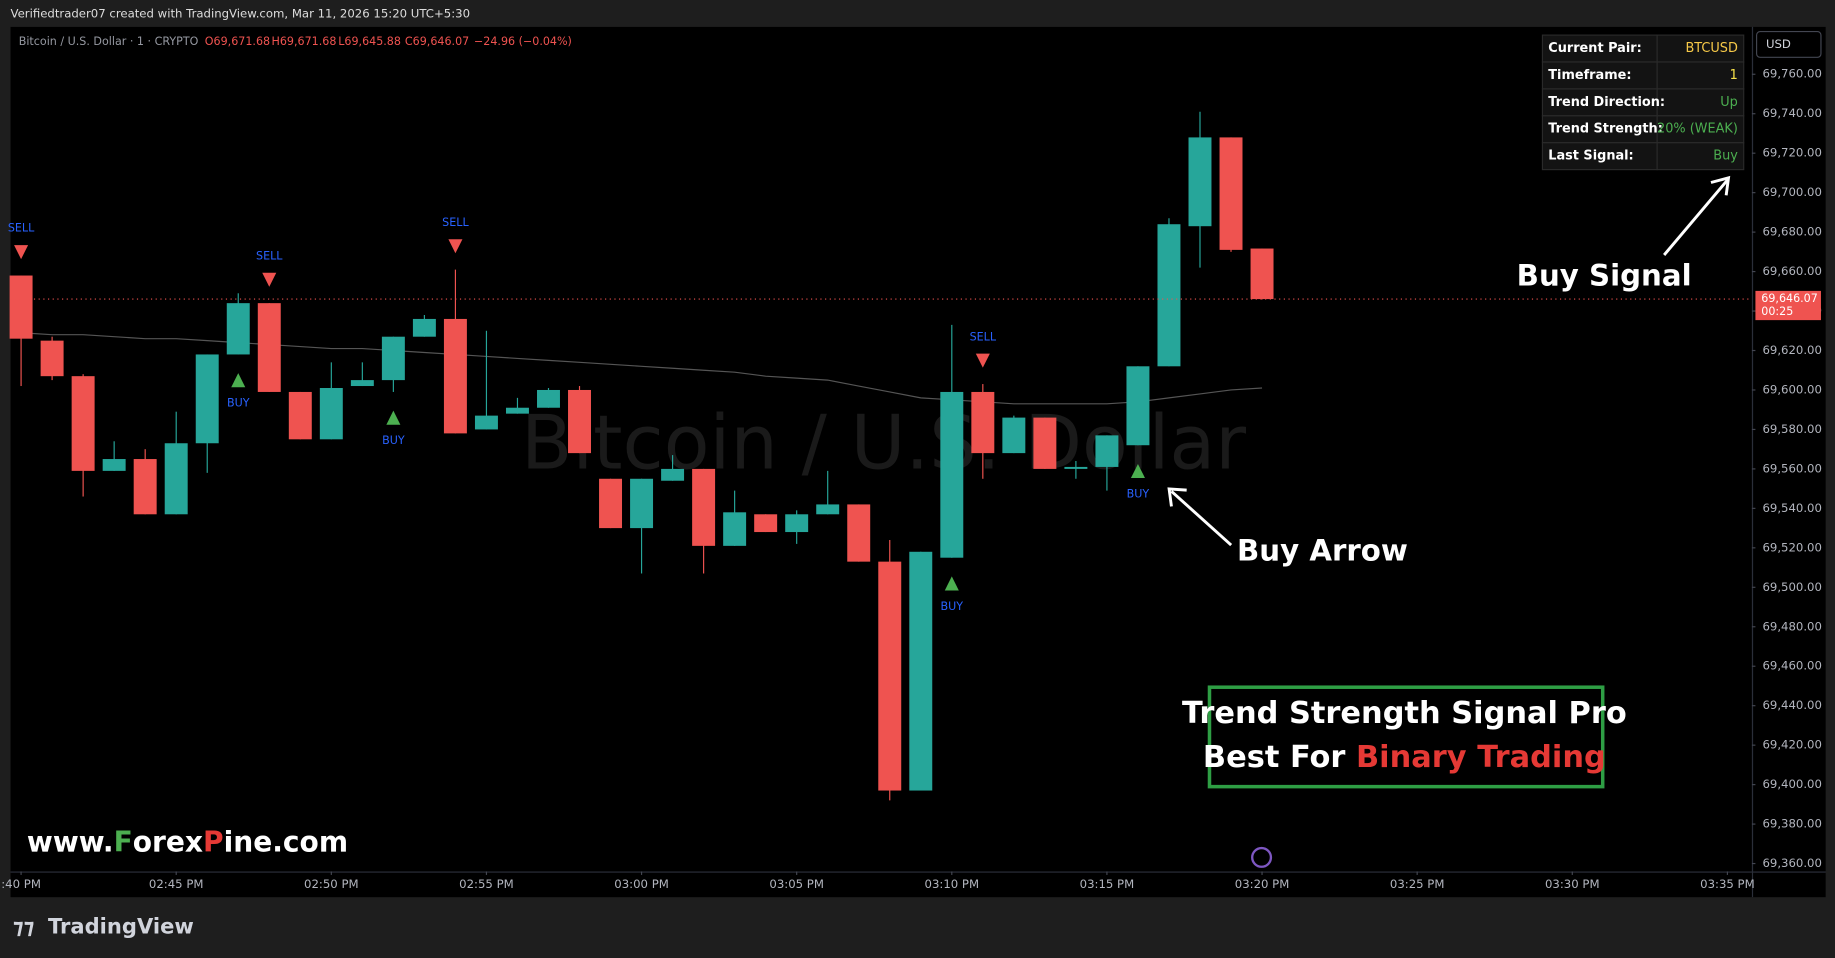 The height and width of the screenshot is (958, 1835). What do you see at coordinates (1262, 884) in the screenshot?
I see `x-tick-label: 03:20 PM` at bounding box center [1262, 884].